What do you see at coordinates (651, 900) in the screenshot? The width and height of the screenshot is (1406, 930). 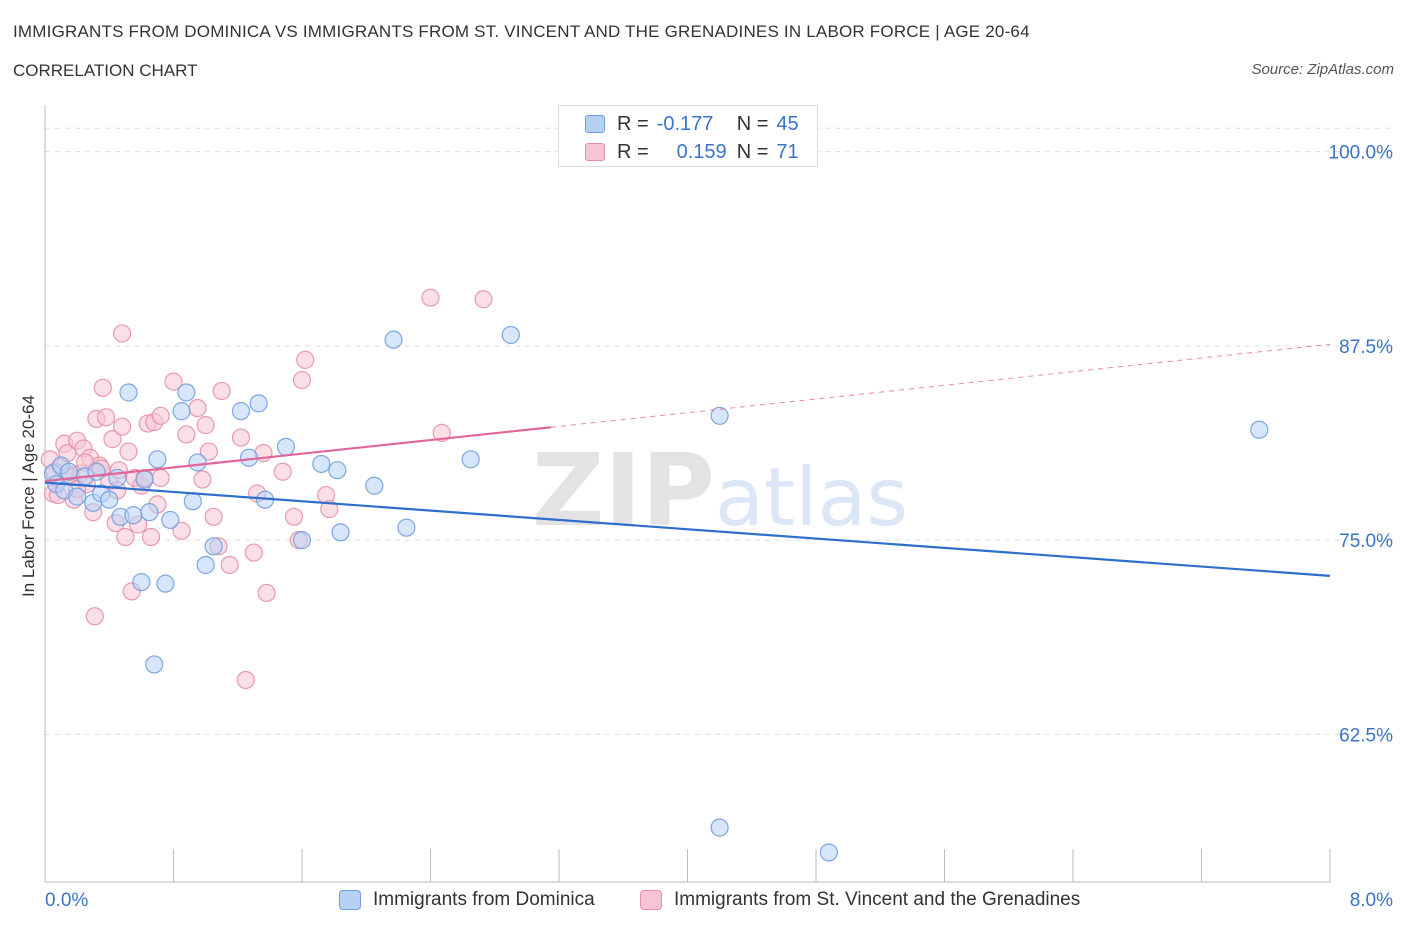 I see `legend-swatch-stvincent` at bounding box center [651, 900].